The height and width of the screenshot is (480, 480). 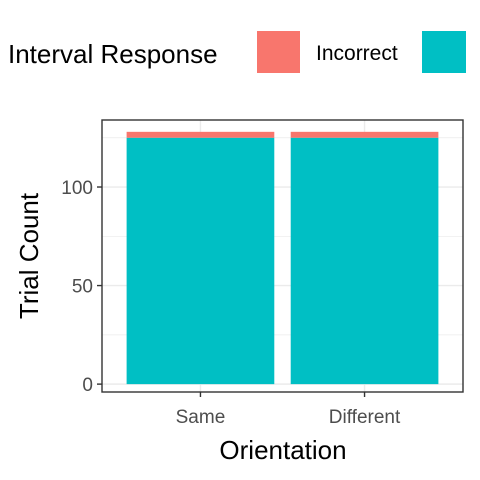 I want to click on y-tick-label: 100, so click(x=77, y=188).